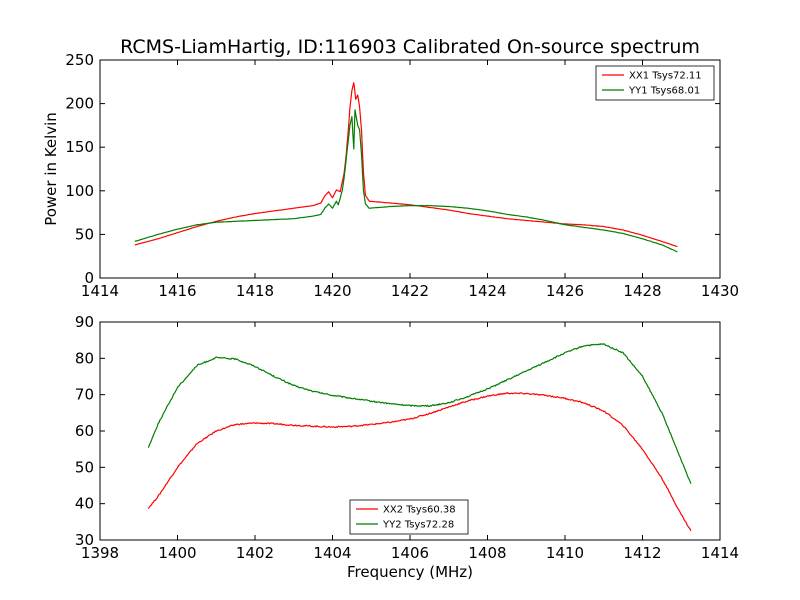  I want to click on top-legend-box, so click(655, 83).